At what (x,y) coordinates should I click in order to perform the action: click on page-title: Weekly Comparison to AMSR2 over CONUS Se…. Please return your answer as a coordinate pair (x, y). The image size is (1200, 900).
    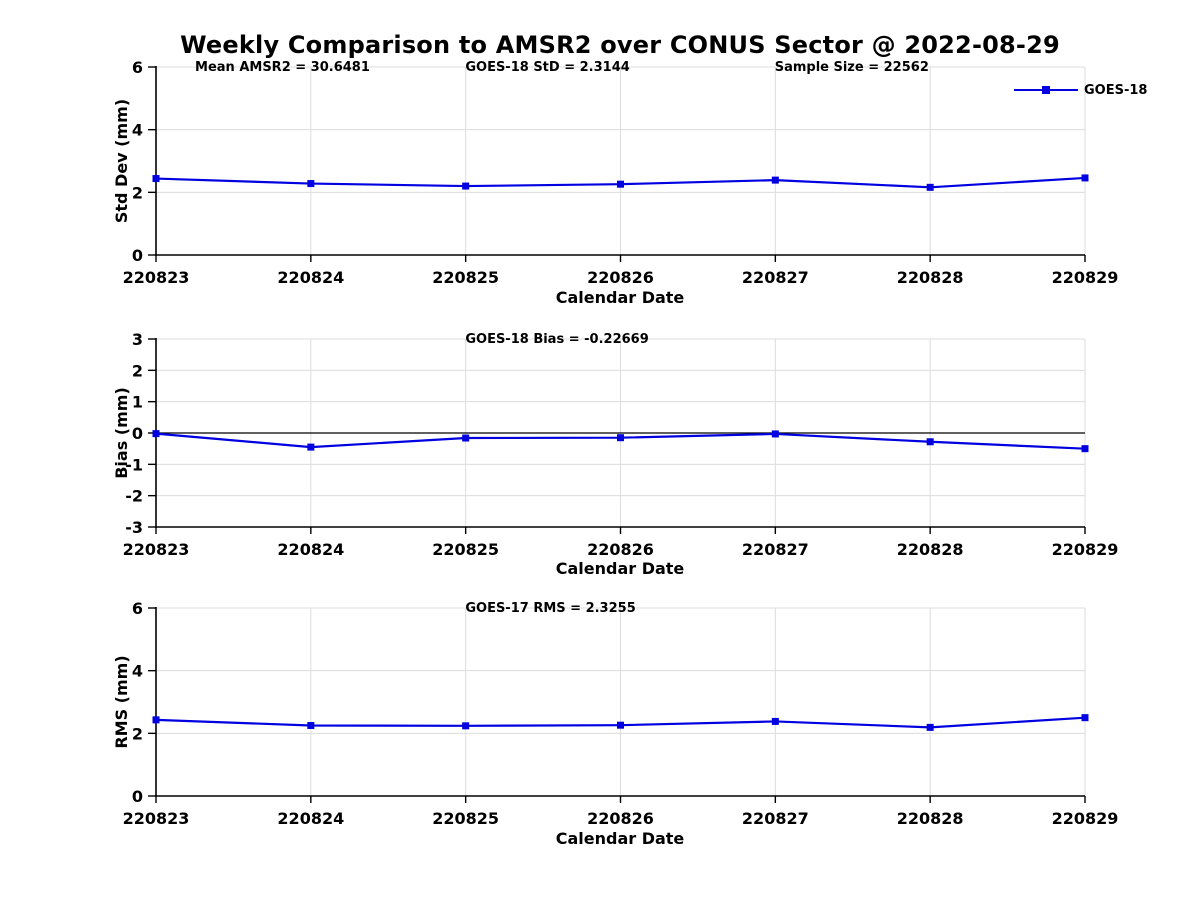
    Looking at the image, I should click on (620, 45).